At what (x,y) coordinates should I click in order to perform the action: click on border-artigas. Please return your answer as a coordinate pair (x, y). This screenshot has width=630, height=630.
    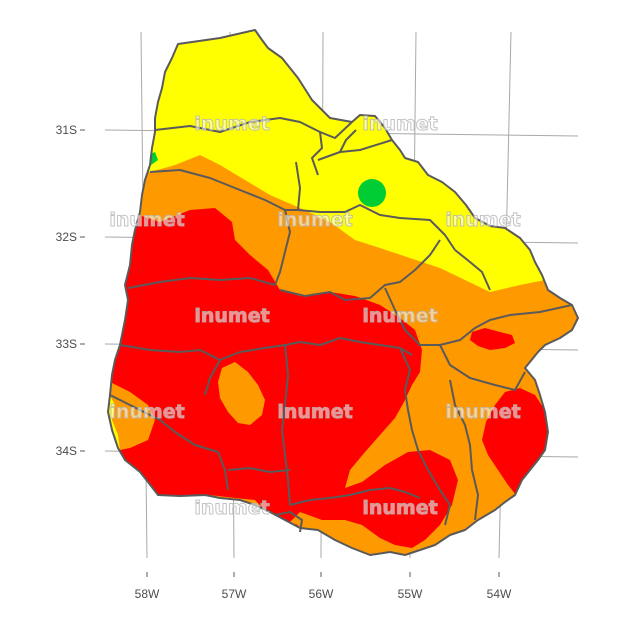
    Looking at the image, I should click on (253, 128).